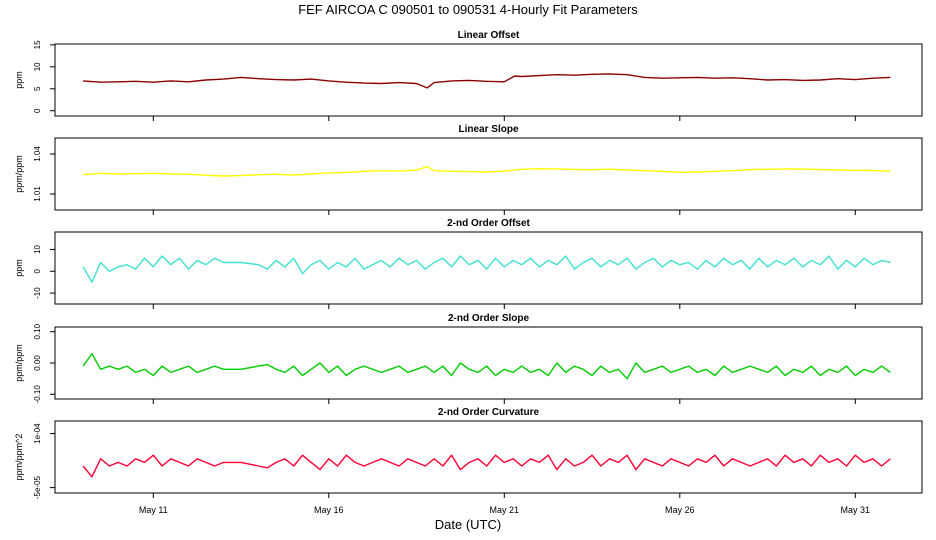  What do you see at coordinates (489, 318) in the screenshot?
I see `panel-title: 2-nd Order Slope` at bounding box center [489, 318].